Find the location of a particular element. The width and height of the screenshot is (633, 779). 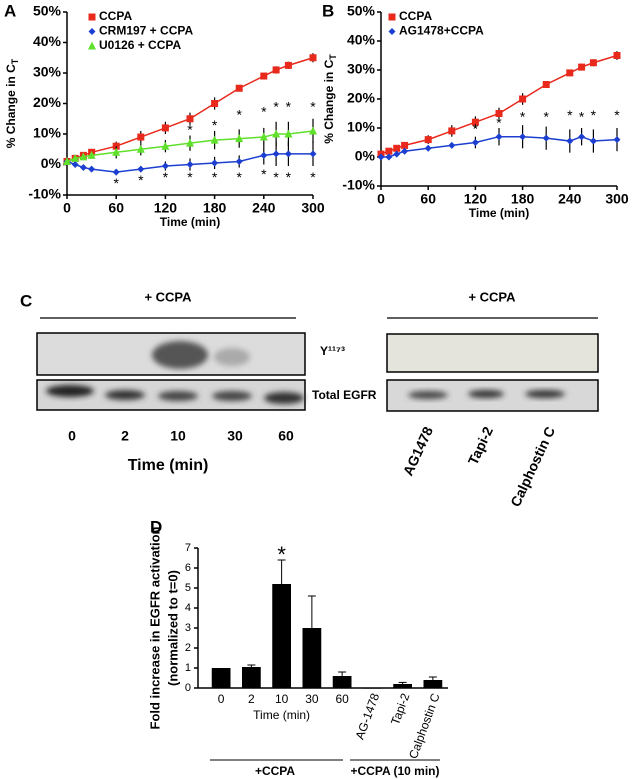

y-tick-label: 1 is located at coordinates (188, 668).